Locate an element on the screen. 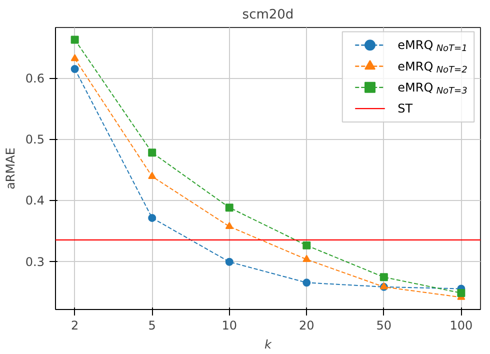 Image resolution: width=490 pixels, height=354 pixels. x-axis-title: k is located at coordinates (268, 345).